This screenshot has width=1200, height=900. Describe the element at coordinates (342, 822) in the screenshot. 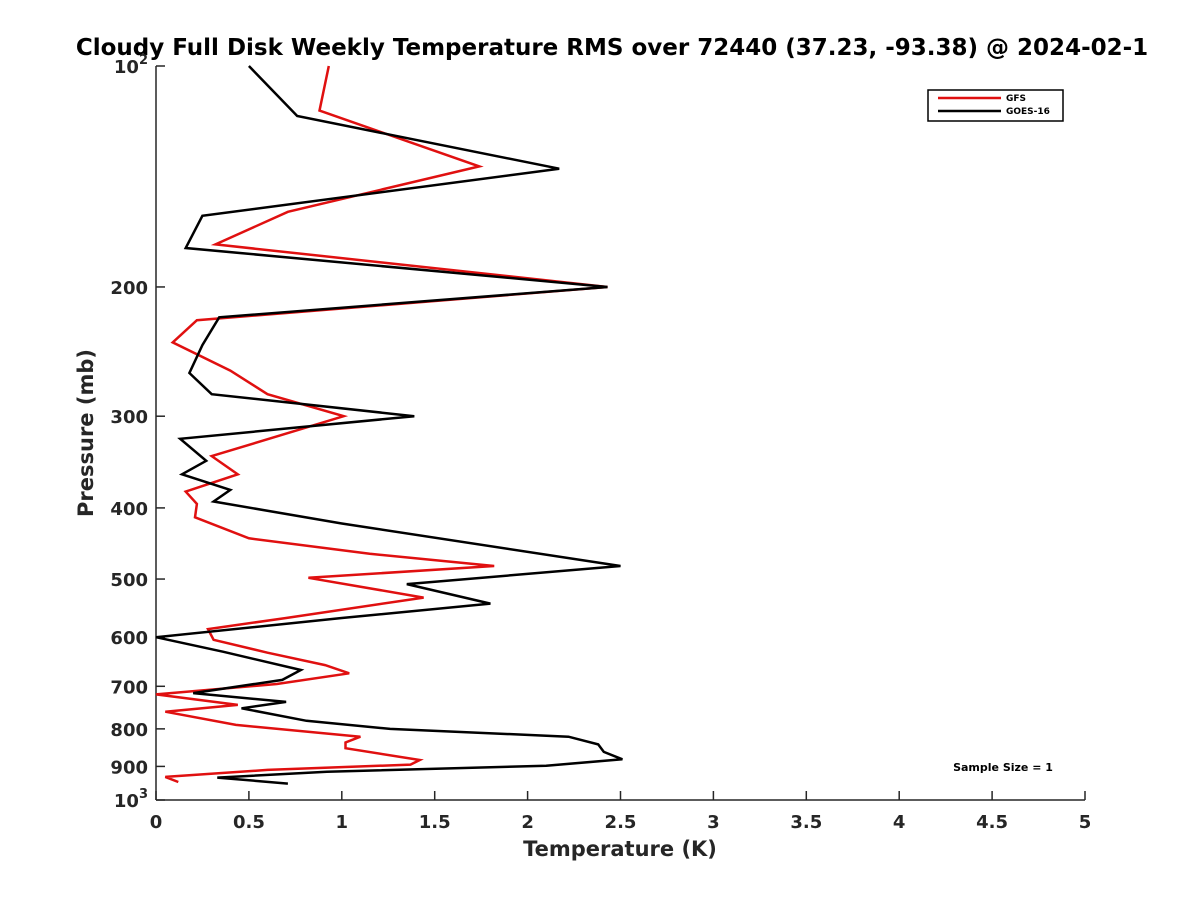

I see `x-tick-label: 1` at that location.